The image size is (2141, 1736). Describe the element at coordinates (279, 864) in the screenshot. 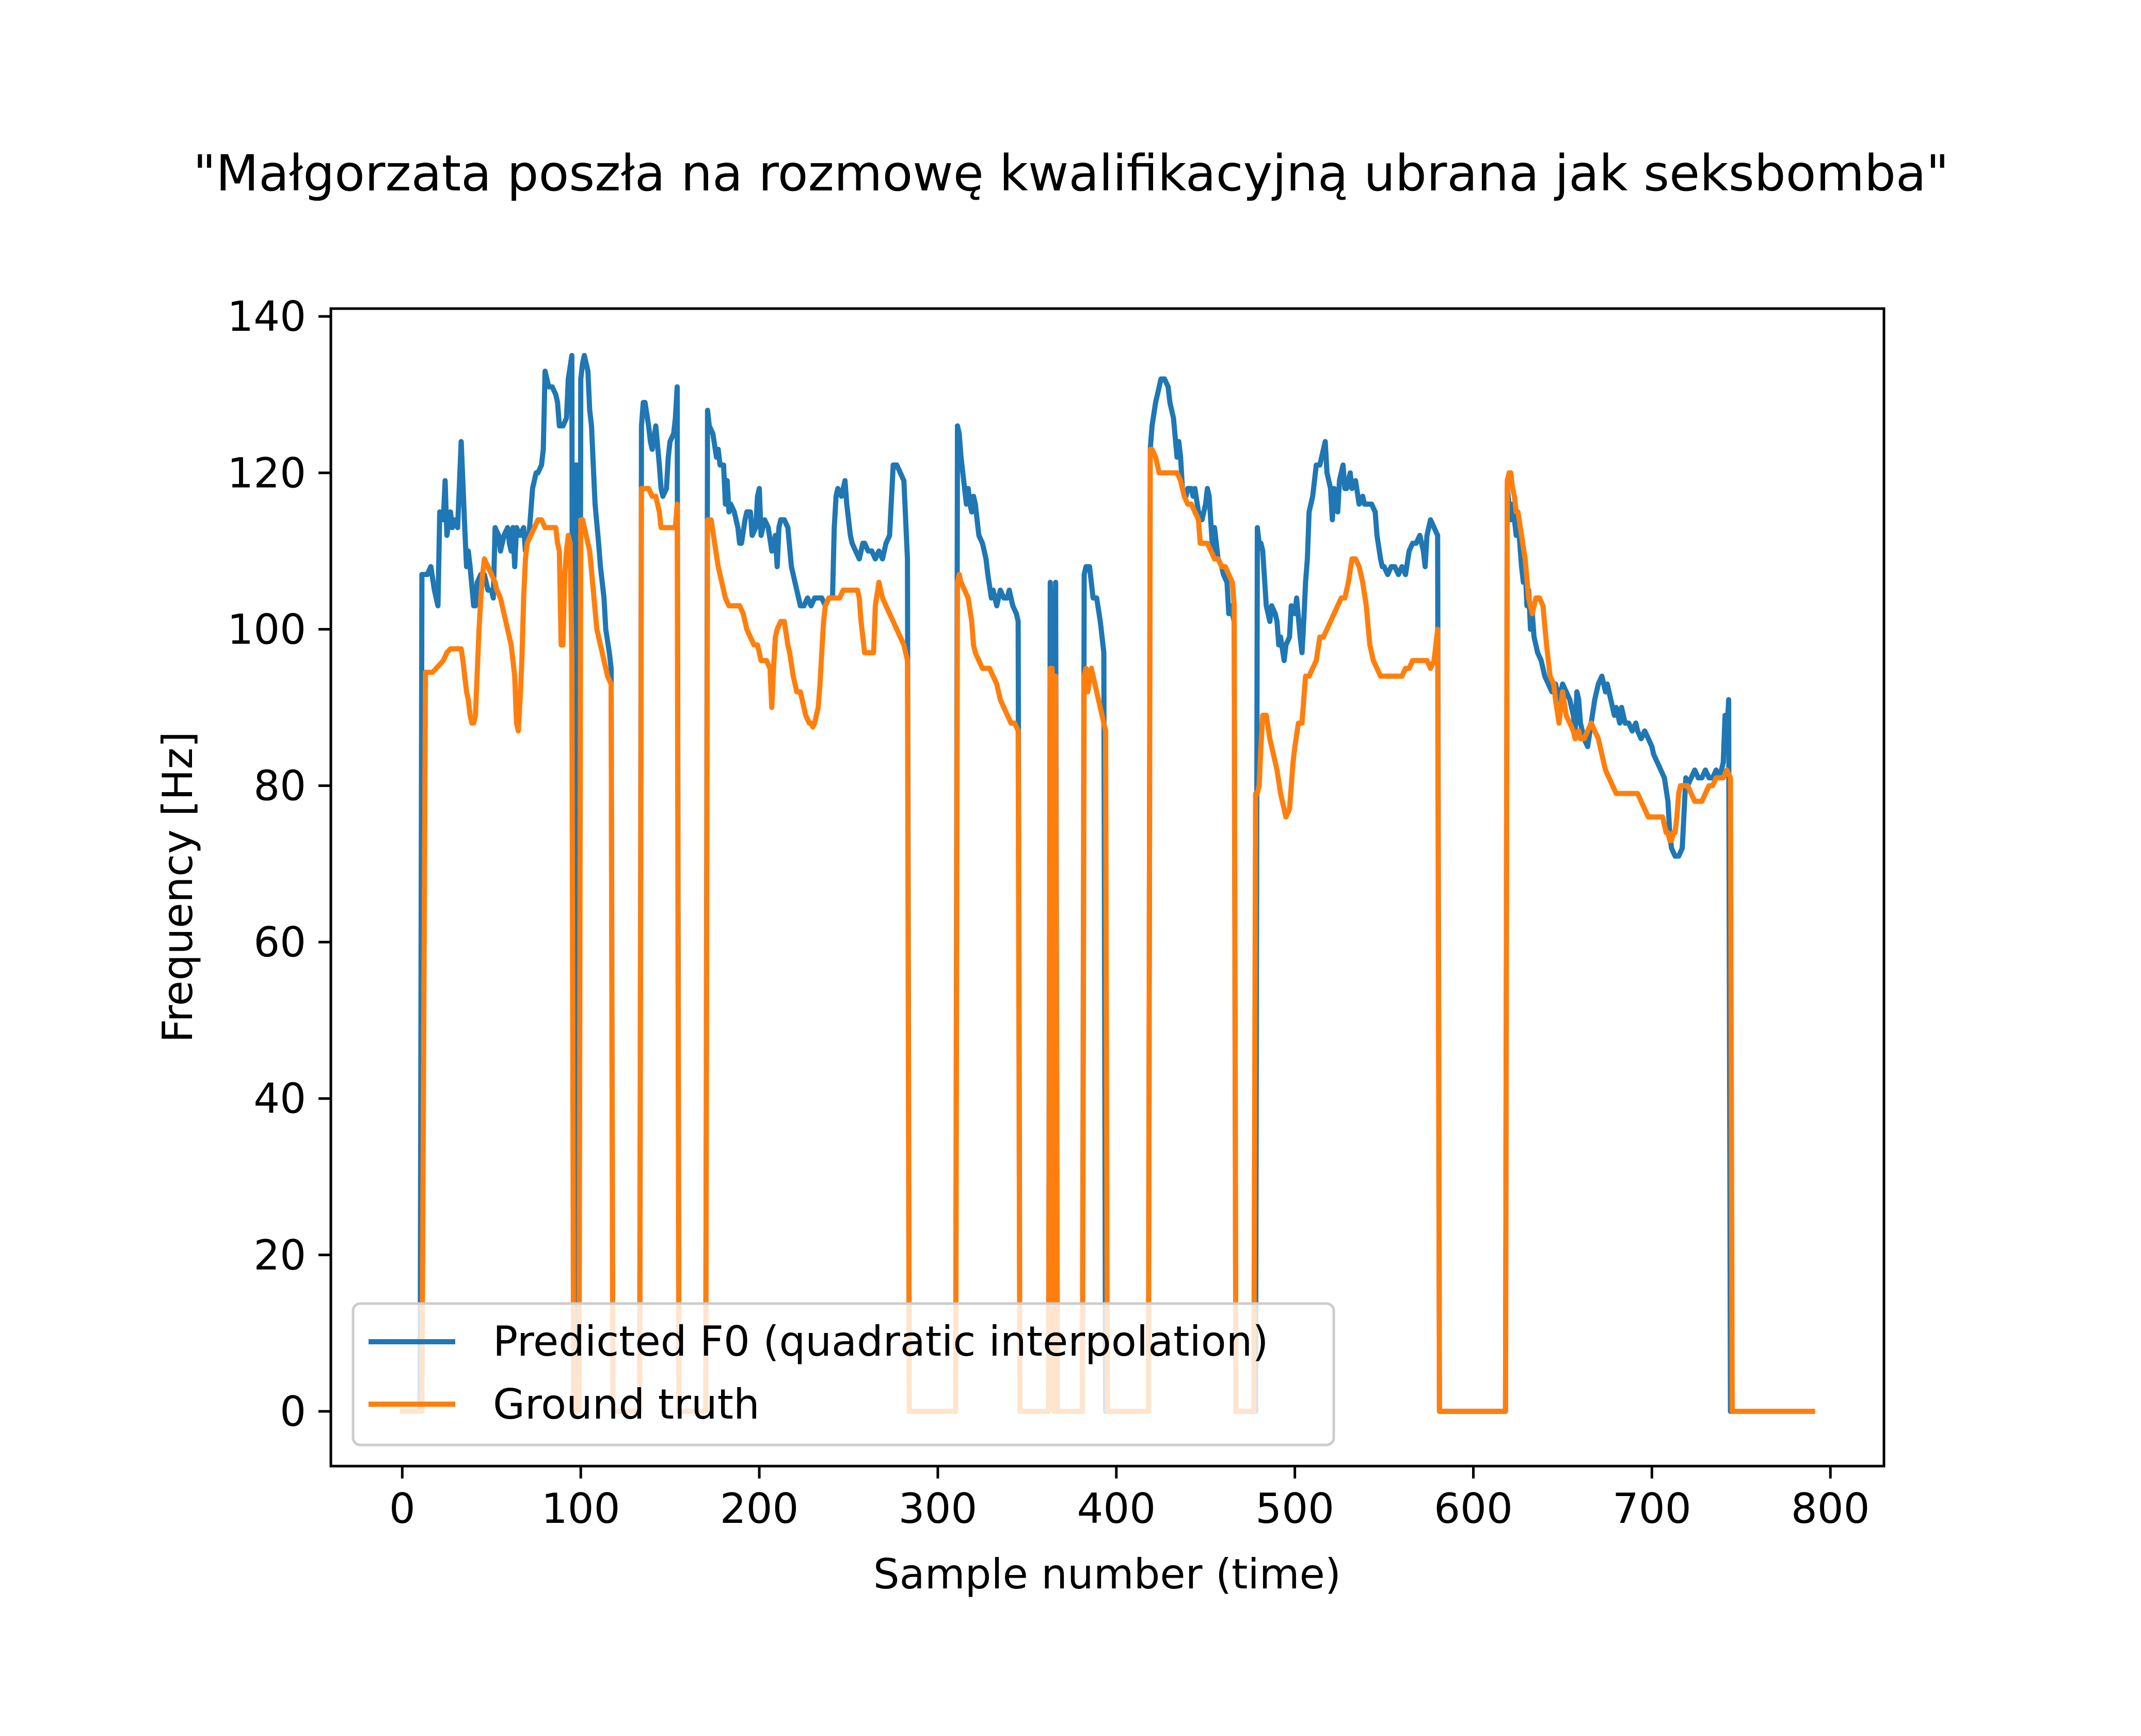

I see `y-axis: 0 20 40 60 80 100 120 140` at that location.